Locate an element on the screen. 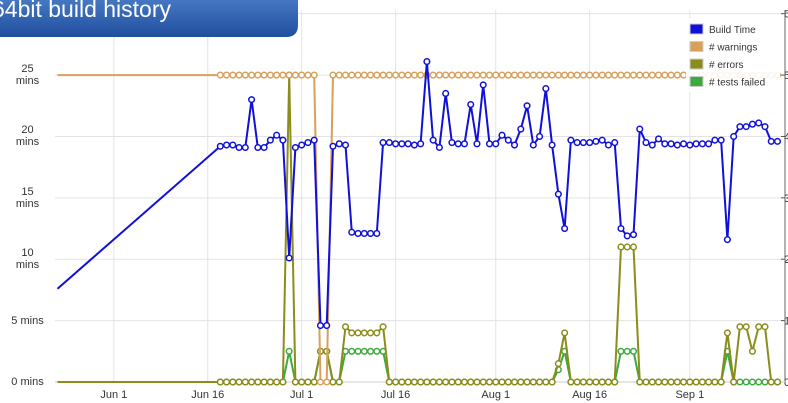 Image resolution: width=788 pixels, height=403 pixels. x-tick-label: Aug 1 is located at coordinates (495, 395).